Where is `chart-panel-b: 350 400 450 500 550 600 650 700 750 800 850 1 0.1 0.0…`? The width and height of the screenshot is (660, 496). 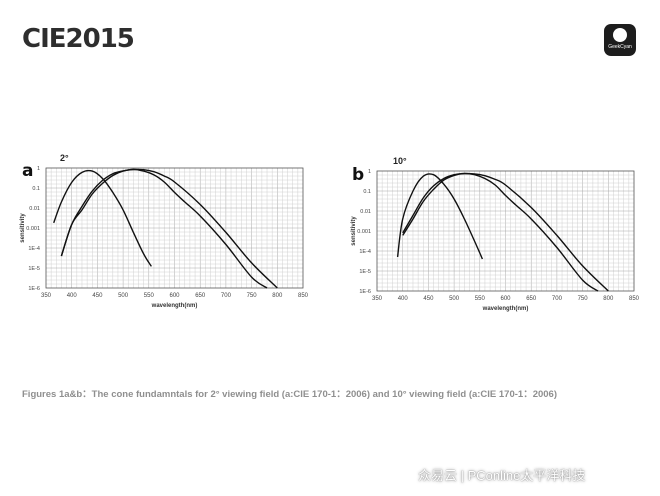 chart-panel-b: 350 400 450 500 550 600 650 700 750 800 850 1 0.1 0.0… is located at coordinates (495, 234).